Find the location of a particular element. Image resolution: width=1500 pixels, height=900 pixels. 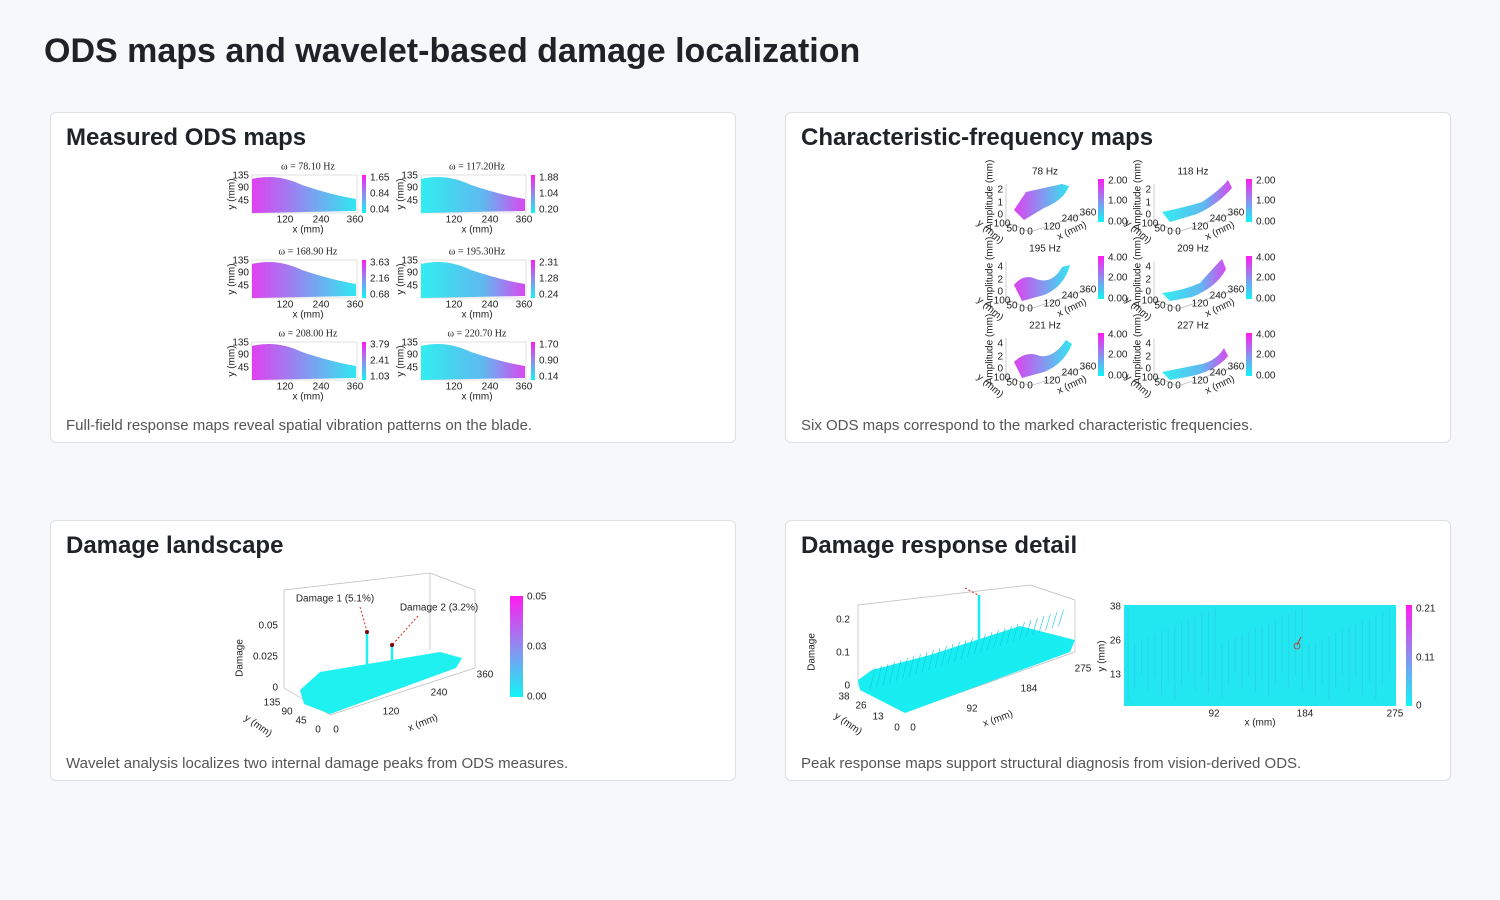

tick-label: 50 is located at coordinates (1160, 306).